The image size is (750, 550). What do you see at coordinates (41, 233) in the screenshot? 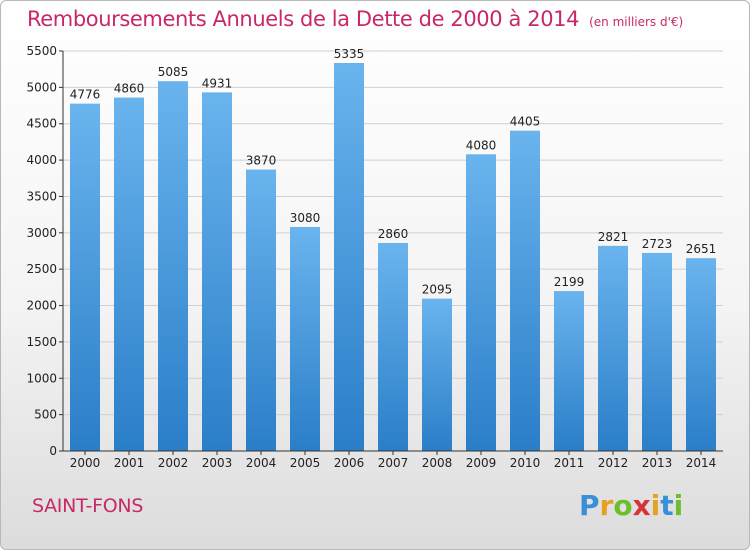
I see `y-tick-label: 3000` at bounding box center [41, 233].